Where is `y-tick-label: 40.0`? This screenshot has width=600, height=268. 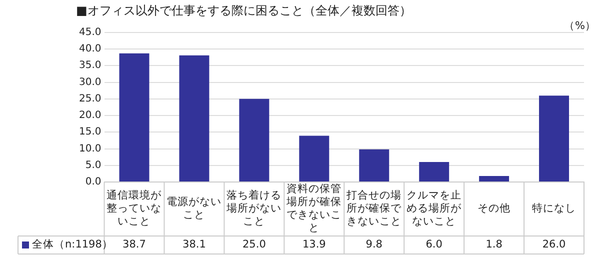 y-tick-label: 40.0 is located at coordinates (90, 49).